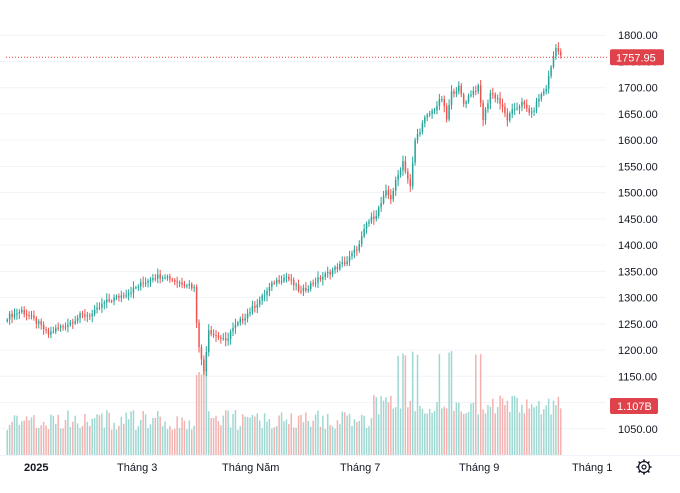 Image resolution: width=680 pixels, height=493 pixels. I want to click on chart-settings-button, so click(644, 467).